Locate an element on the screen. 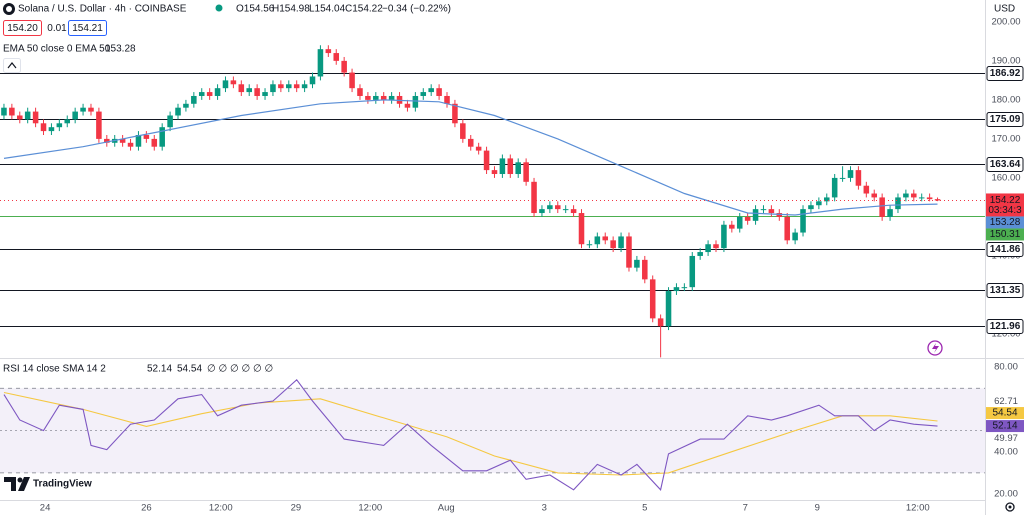 The image size is (1024, 515). alert-bolt is located at coordinates (935, 348).